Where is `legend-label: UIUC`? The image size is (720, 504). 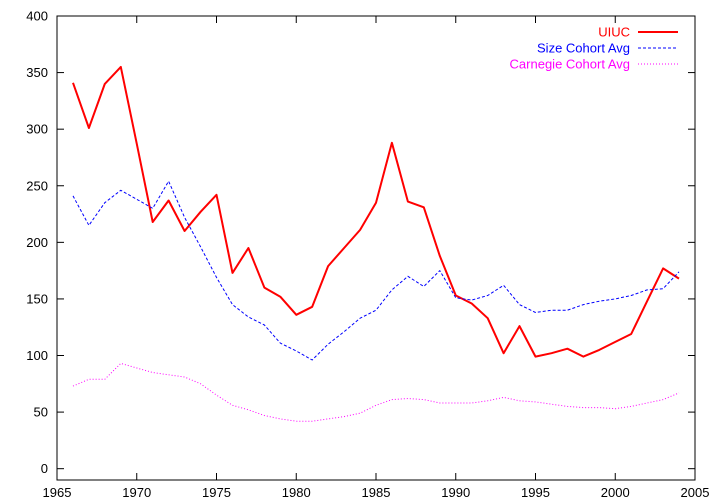
legend-label: UIUC is located at coordinates (614, 32).